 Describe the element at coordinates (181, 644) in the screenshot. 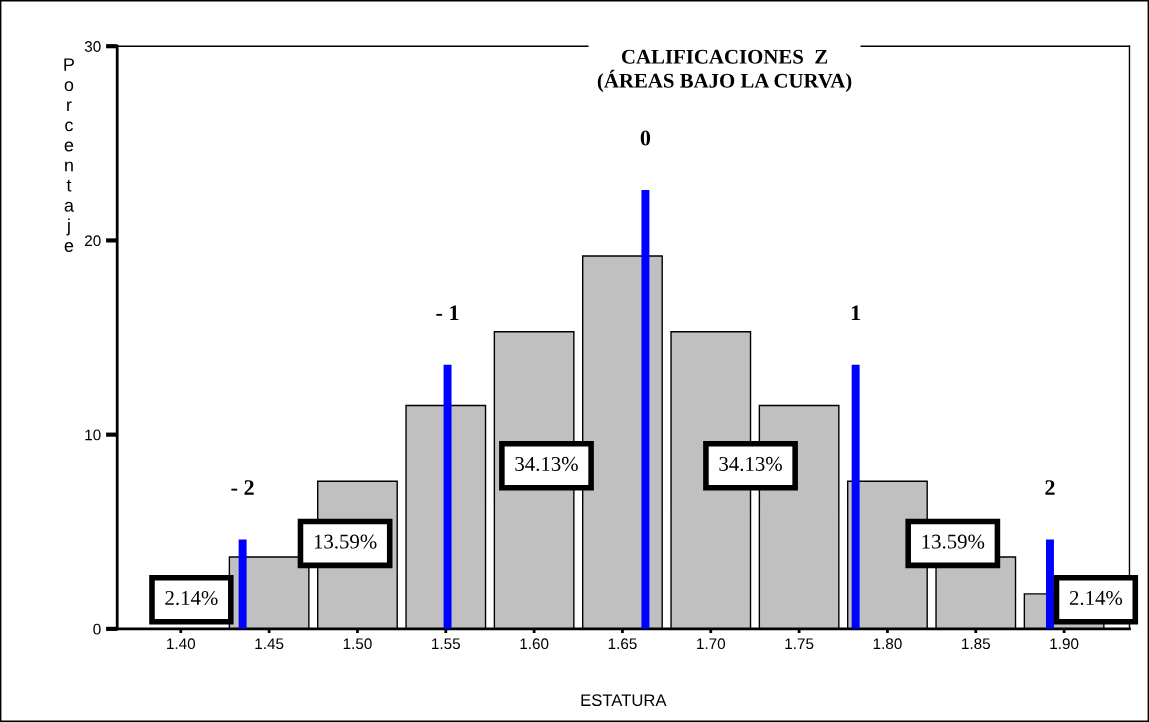

I see `x-tick-label: 1.40` at that location.